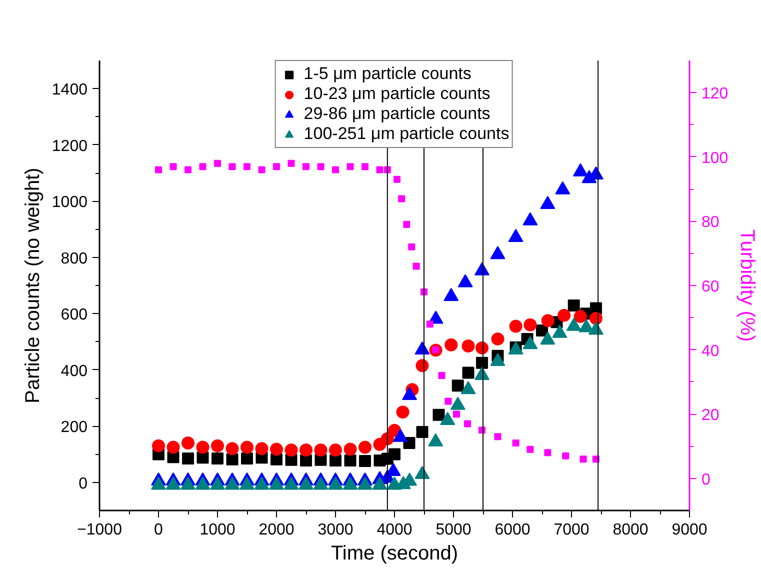 The height and width of the screenshot is (577, 761). Describe the element at coordinates (388, 74) in the screenshot. I see `legend-label: 1-5 μm particle counts` at that location.